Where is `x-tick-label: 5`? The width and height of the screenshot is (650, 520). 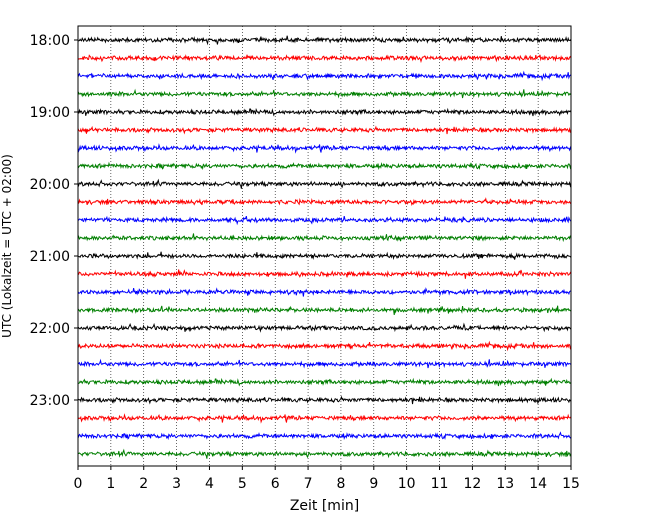
x-tick-label: 5 is located at coordinates (242, 484).